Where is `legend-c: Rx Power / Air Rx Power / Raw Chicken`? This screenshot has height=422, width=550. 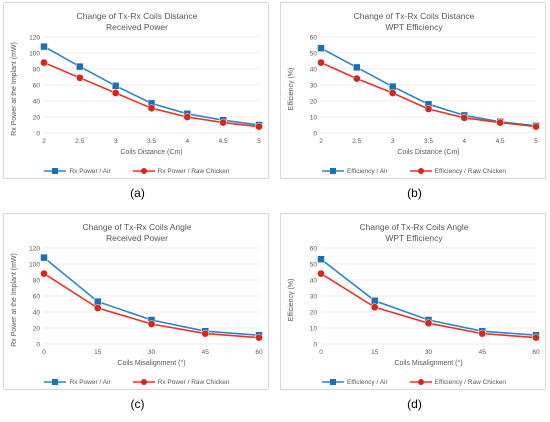
legend-c: Rx Power / Air Rx Power / Raw Chicken is located at coordinates (137, 382).